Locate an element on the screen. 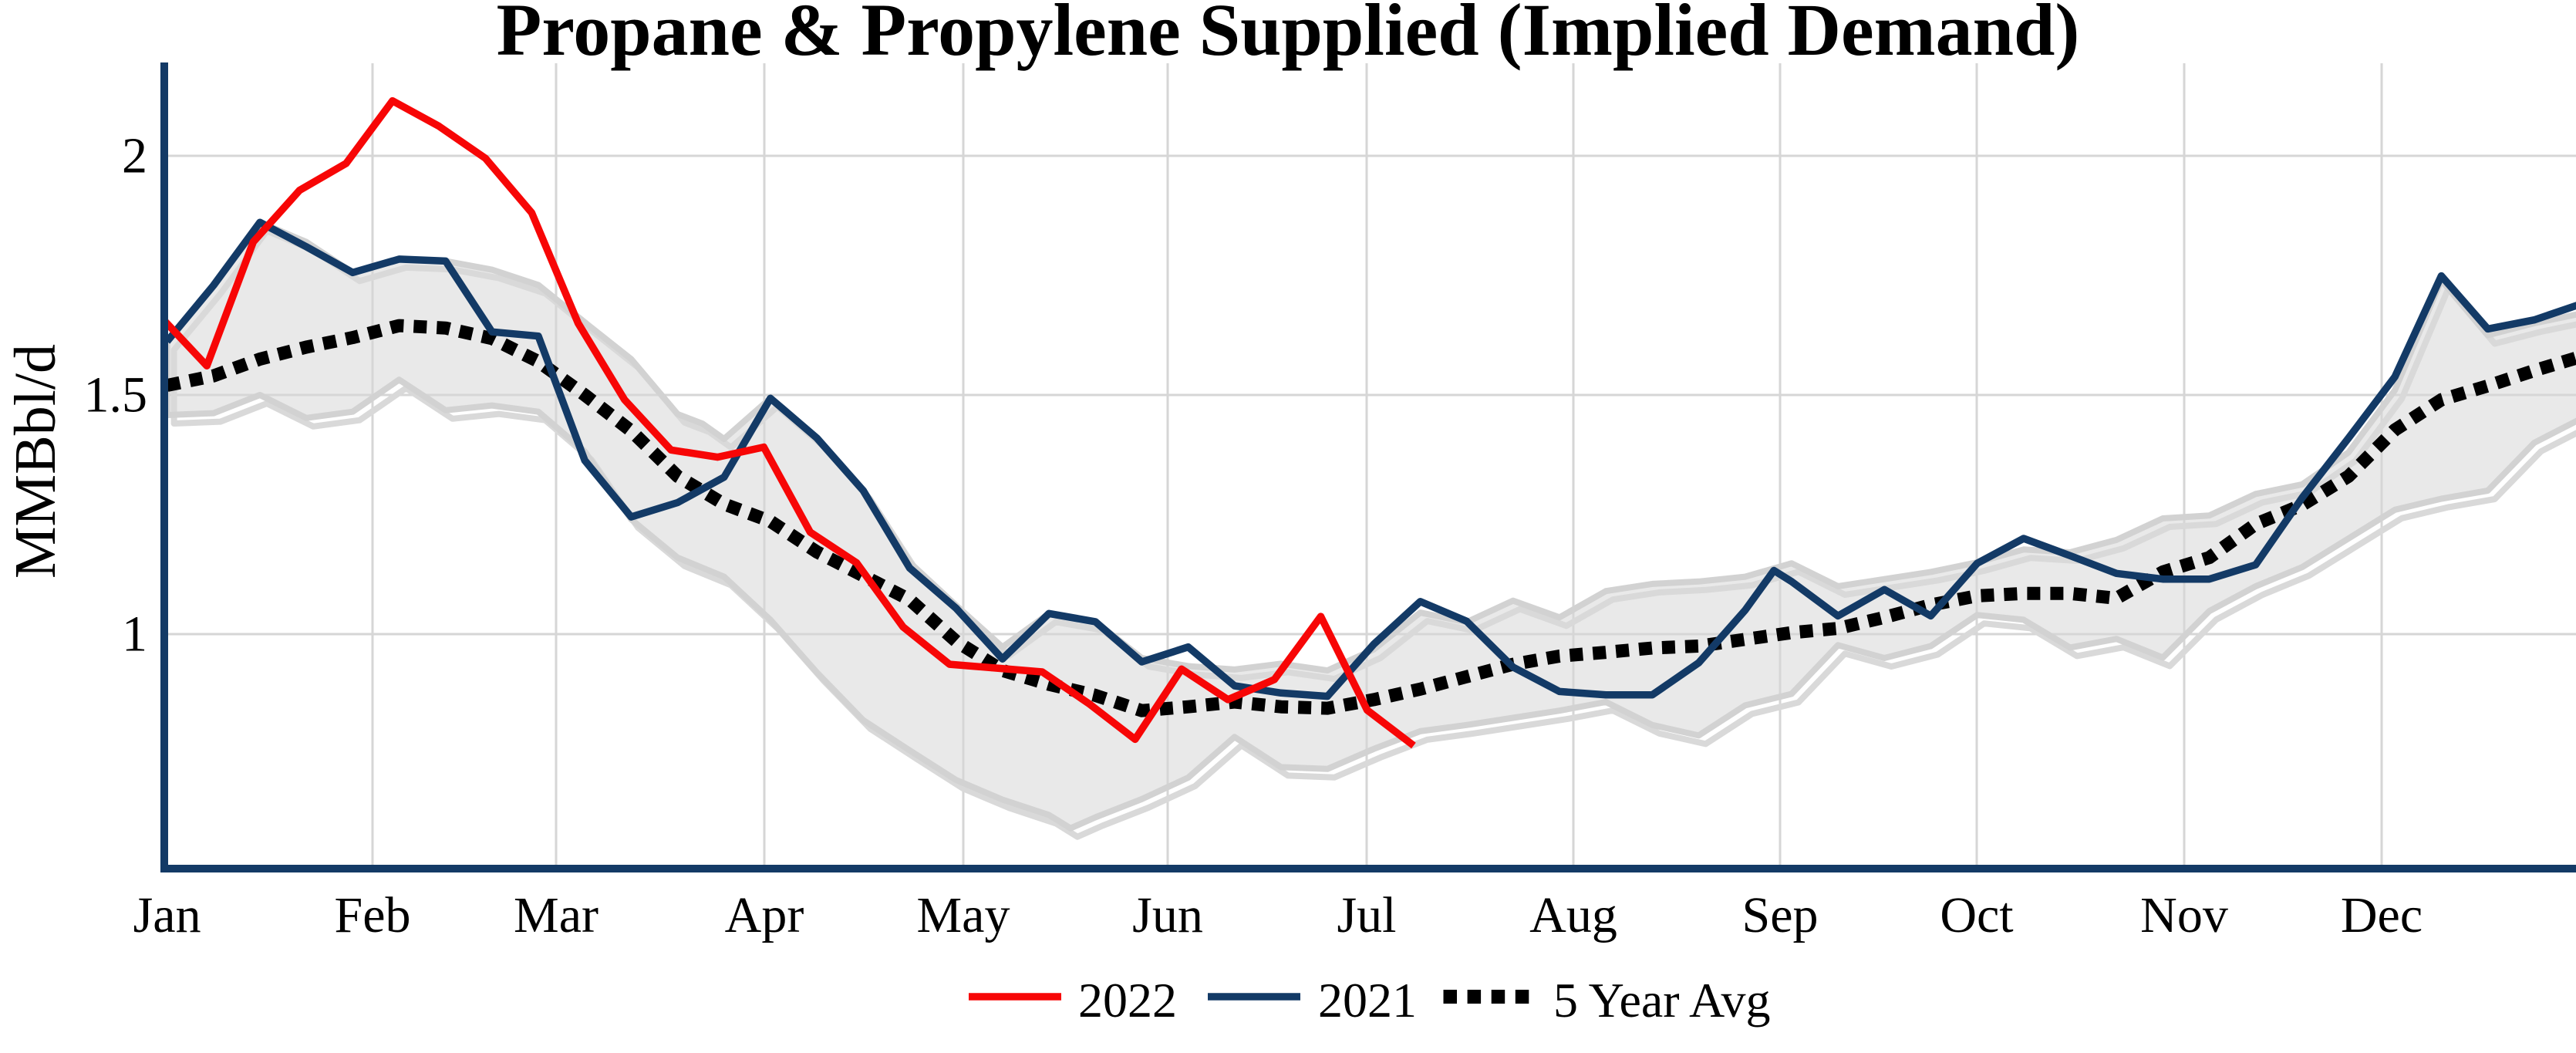 The width and height of the screenshot is (2576, 1053). svg-text: May is located at coordinates (963, 915).